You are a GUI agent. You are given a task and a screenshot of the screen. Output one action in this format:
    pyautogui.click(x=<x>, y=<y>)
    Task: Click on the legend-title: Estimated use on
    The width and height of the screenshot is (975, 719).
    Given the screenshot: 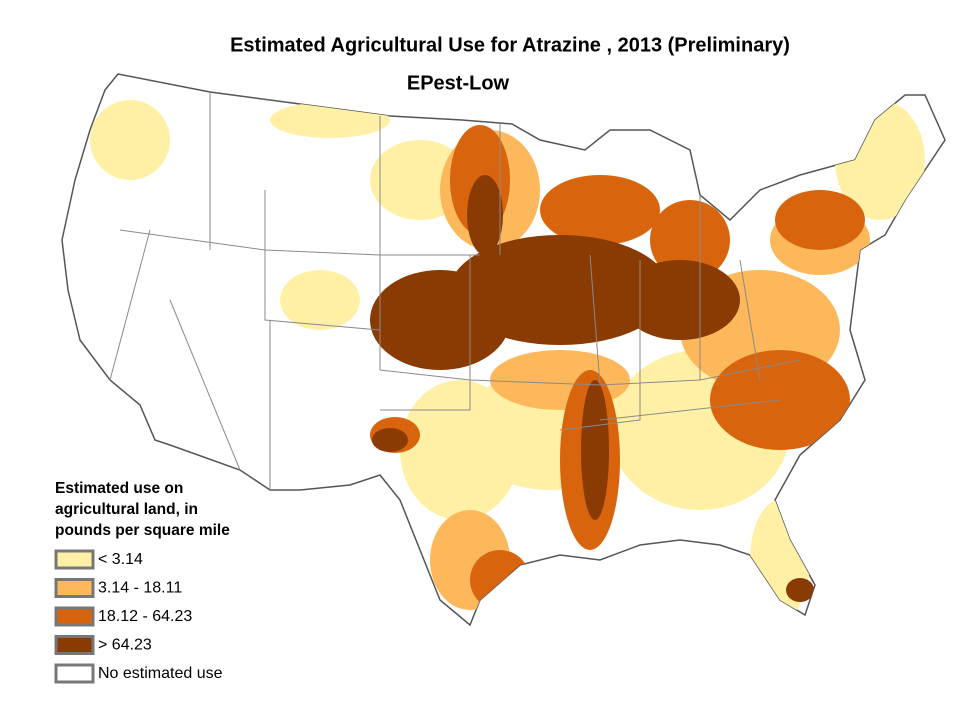 What is the action you would take?
    pyautogui.click(x=119, y=488)
    